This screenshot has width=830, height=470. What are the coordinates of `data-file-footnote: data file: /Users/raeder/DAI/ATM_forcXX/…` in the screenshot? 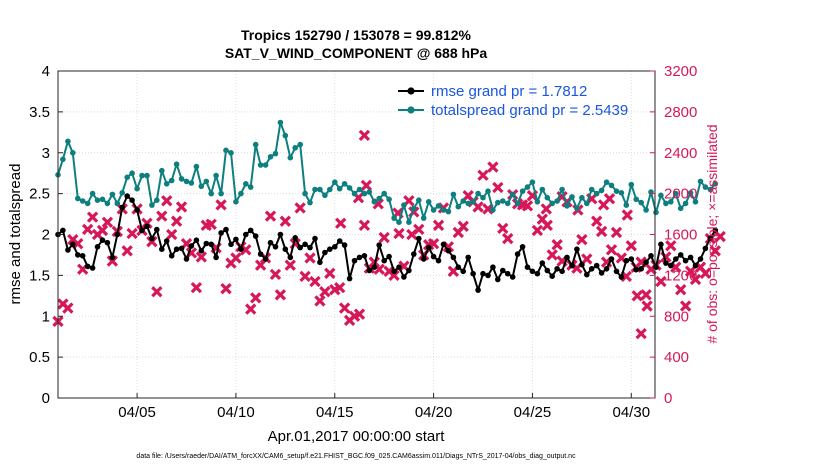 It's located at (356, 456).